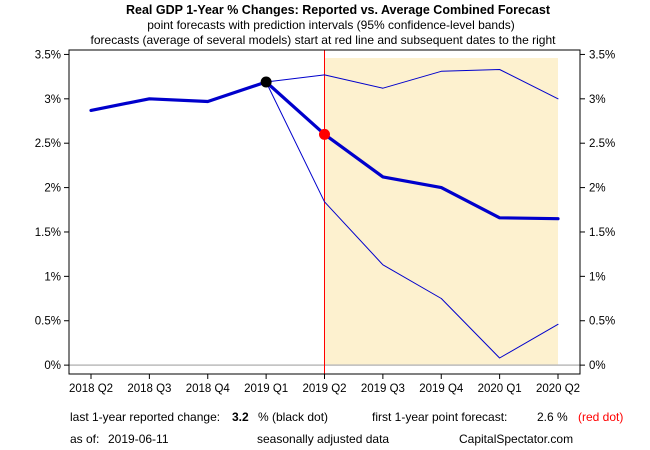 The height and width of the screenshot is (450, 650). Describe the element at coordinates (597, 366) in the screenshot. I see `y-tick-label-right: 0%` at that location.